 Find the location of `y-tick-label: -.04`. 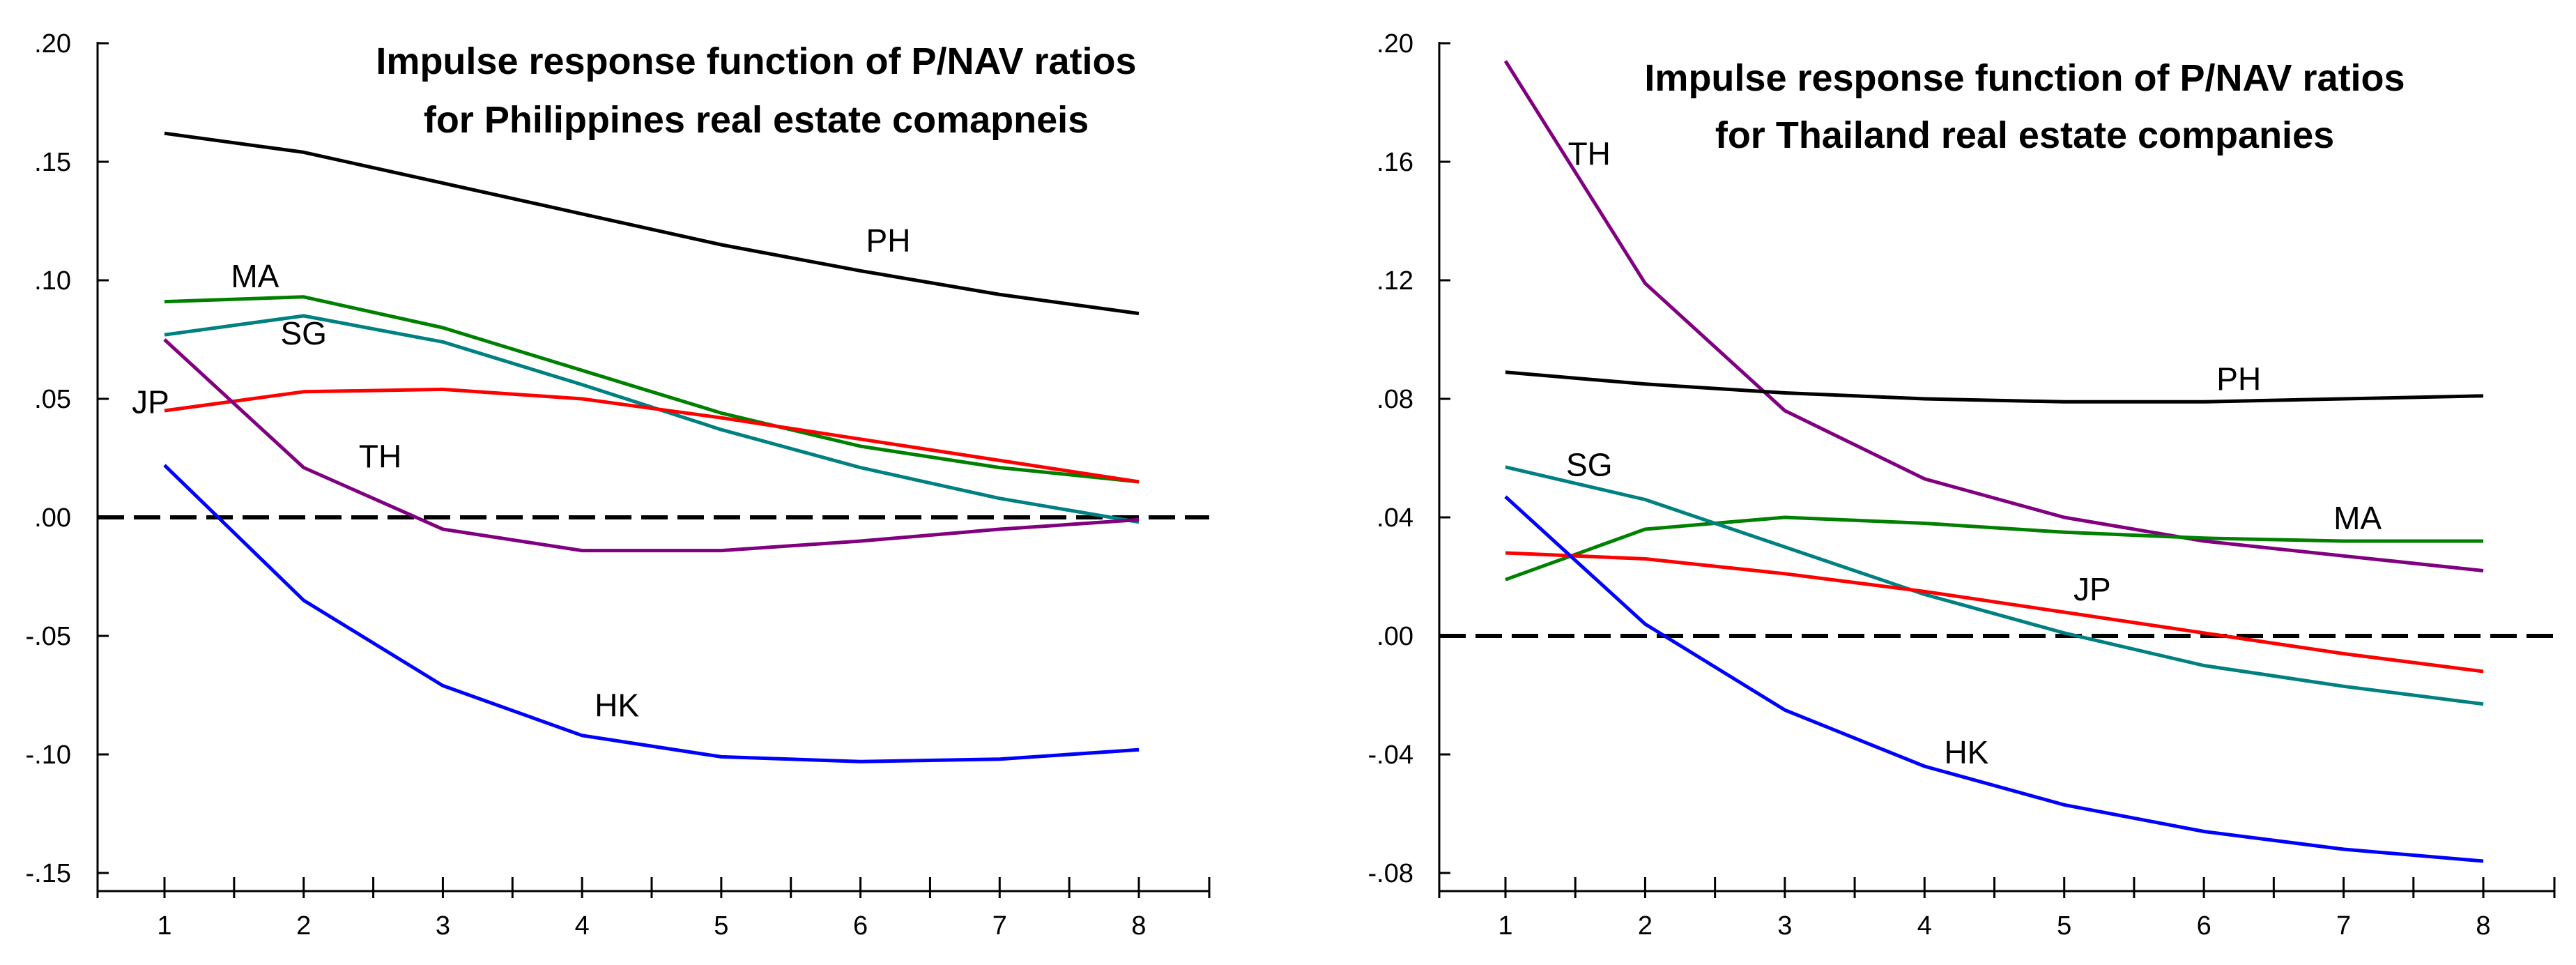

y-tick-label: -.04 is located at coordinates (1390, 755).